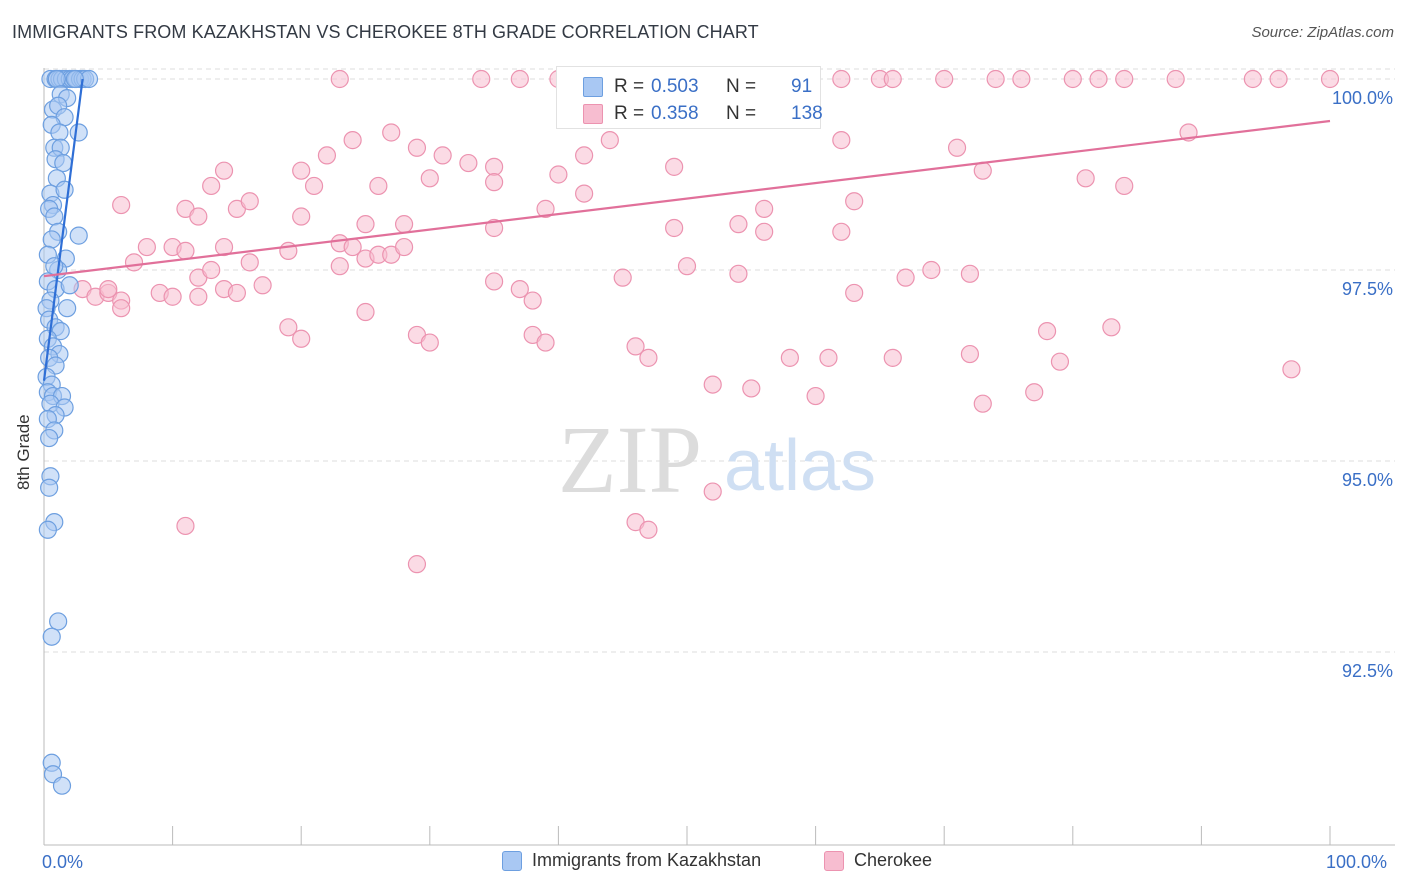  I want to click on legend-label: Cherokee, so click(893, 860).